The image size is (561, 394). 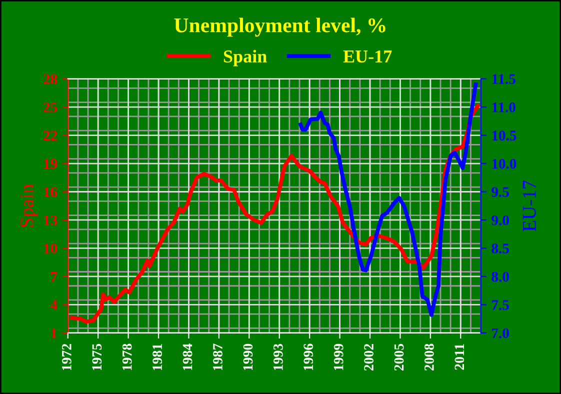 I want to click on y2-axis-title: EU-17, so click(x=529, y=206).